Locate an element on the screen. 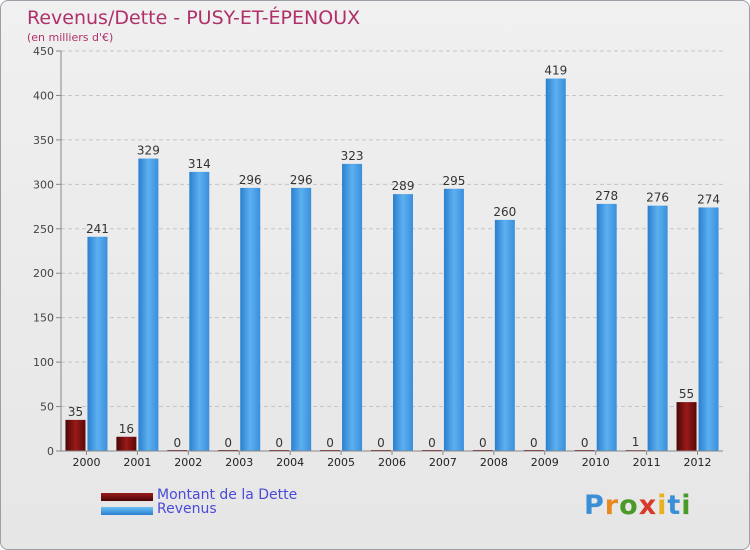 The image size is (750, 550). data-label-revenus-2011: 276 is located at coordinates (657, 198).